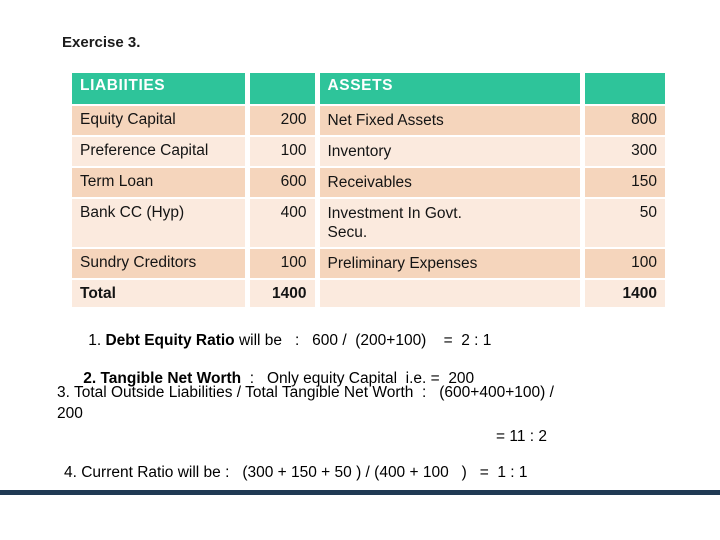 Image resolution: width=720 pixels, height=540 pixels. I want to click on note-calculation: will be : 600 / (200+100) = 2 : 1, so click(363, 341).